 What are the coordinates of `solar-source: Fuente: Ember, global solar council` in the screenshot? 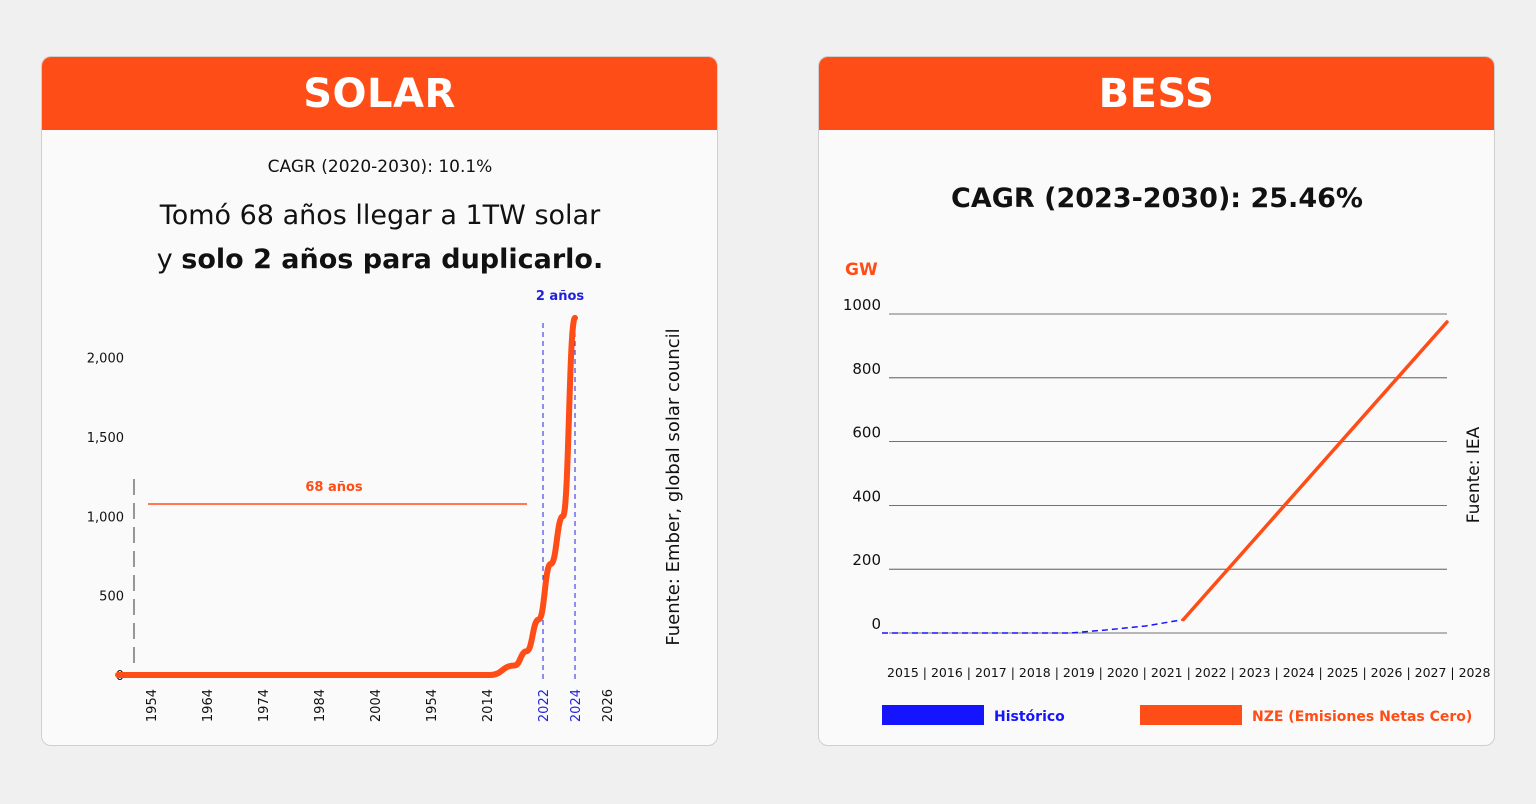 It's located at (673, 486).